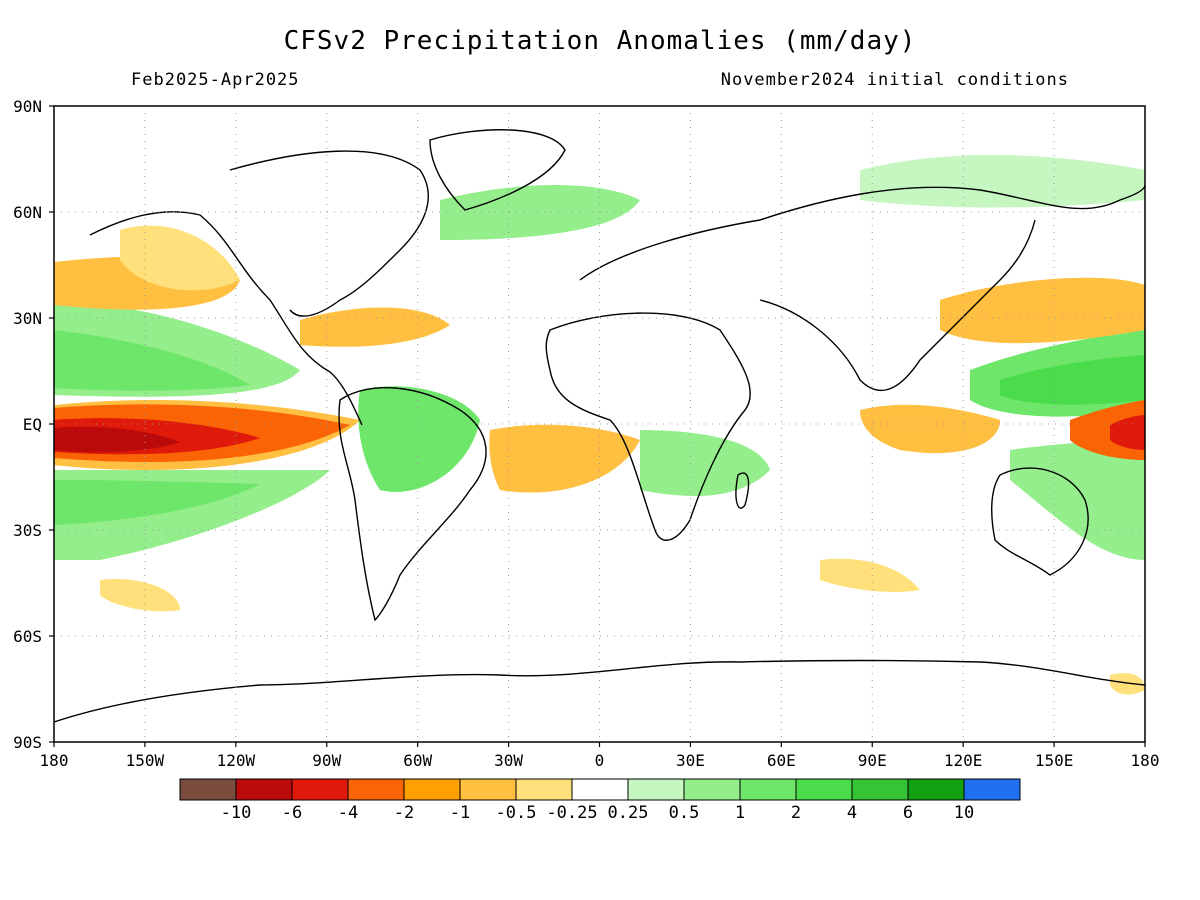 The width and height of the screenshot is (1200, 900). I want to click on colorbar-label: -0.5, so click(516, 813).